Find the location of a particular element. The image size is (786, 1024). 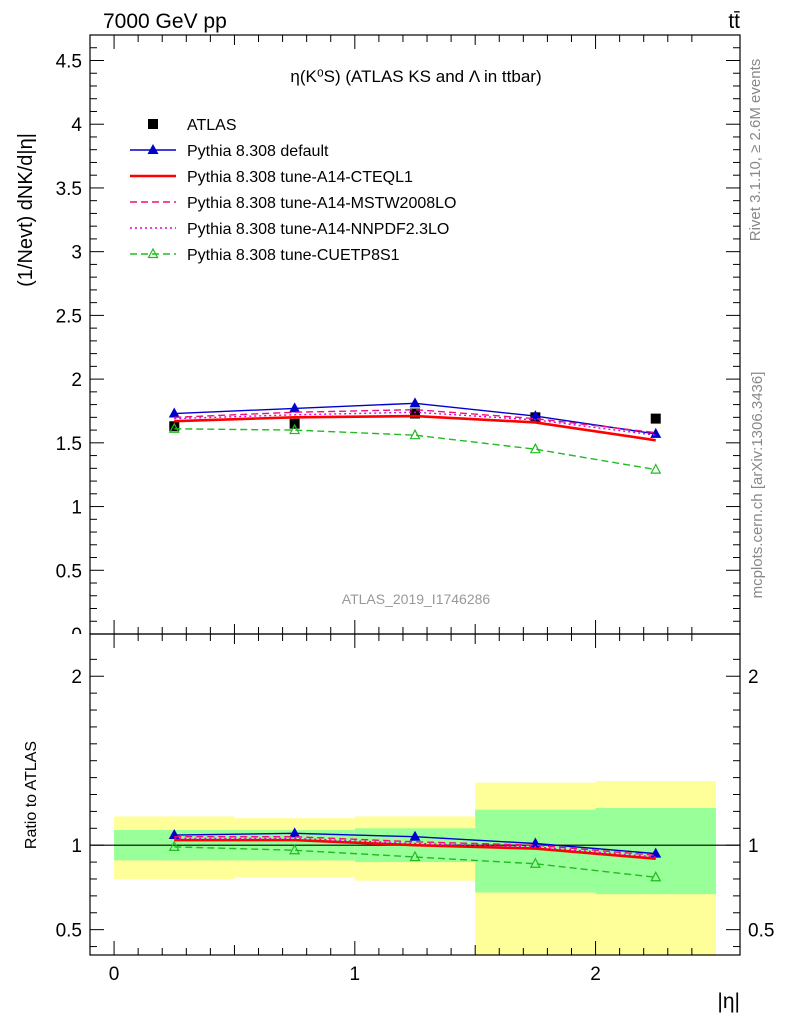

mcplots-label: mcplots.cern.ch [arXiv:1306.3436] is located at coordinates (757, 485).